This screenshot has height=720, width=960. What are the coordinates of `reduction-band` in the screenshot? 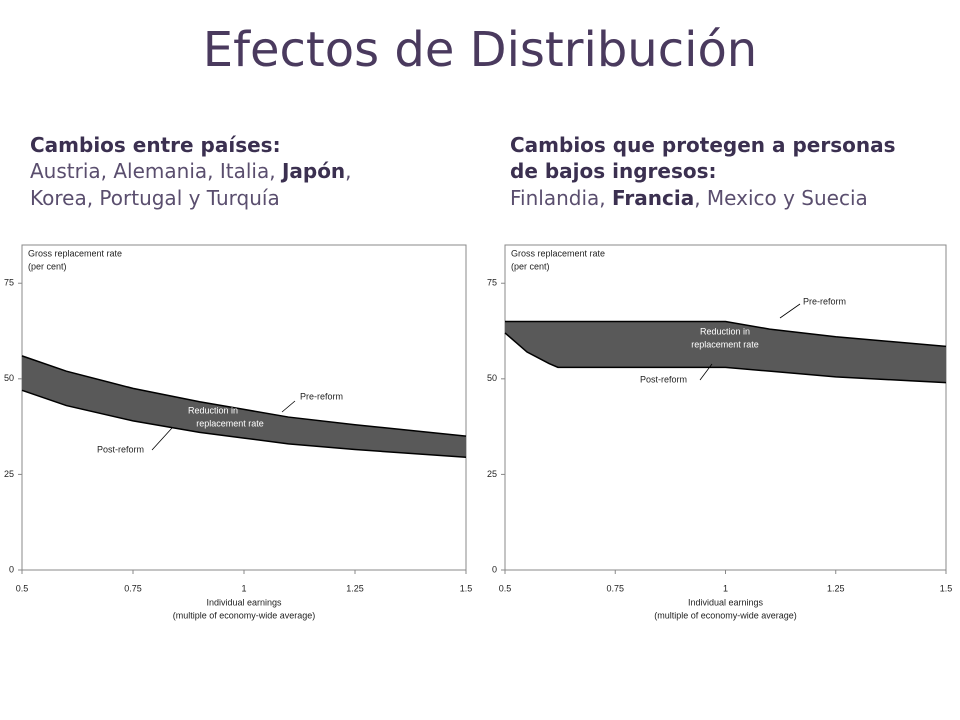 It's located at (244, 406).